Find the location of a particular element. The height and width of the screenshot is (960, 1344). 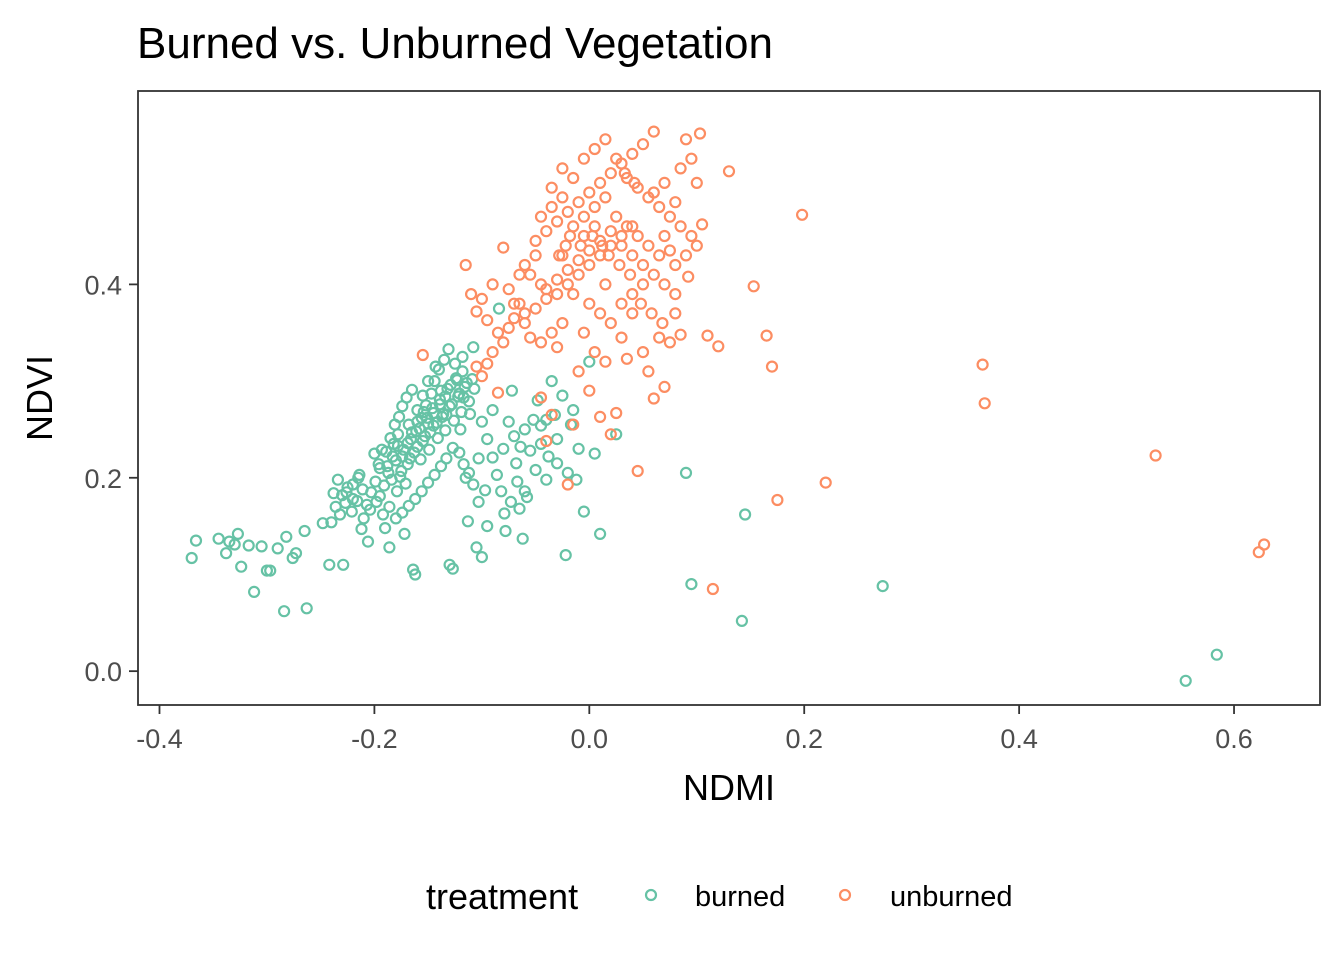

y-axis: 0.0 0.2 0.4 is located at coordinates (111, 478).